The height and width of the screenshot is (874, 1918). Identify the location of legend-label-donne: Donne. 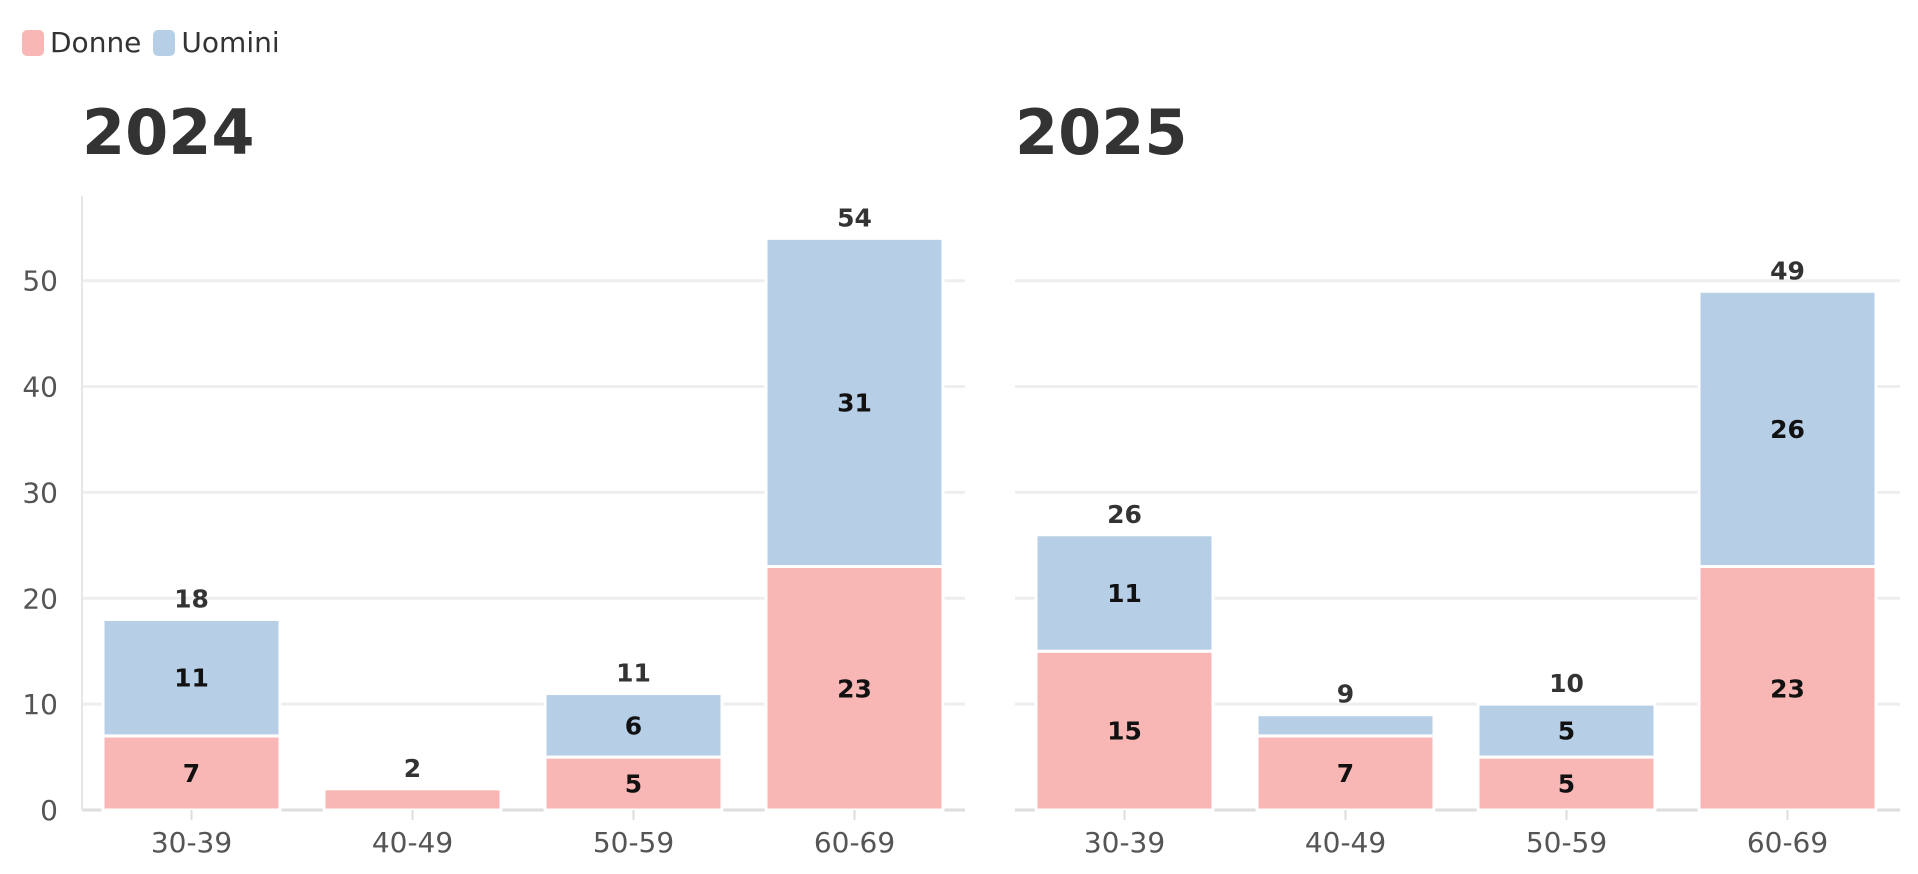
(96, 42).